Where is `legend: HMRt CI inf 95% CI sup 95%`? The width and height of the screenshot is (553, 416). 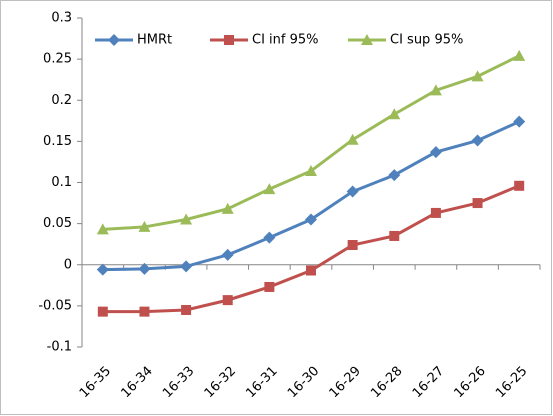 legend: HMRt CI inf 95% CI sup 95% is located at coordinates (279, 40).